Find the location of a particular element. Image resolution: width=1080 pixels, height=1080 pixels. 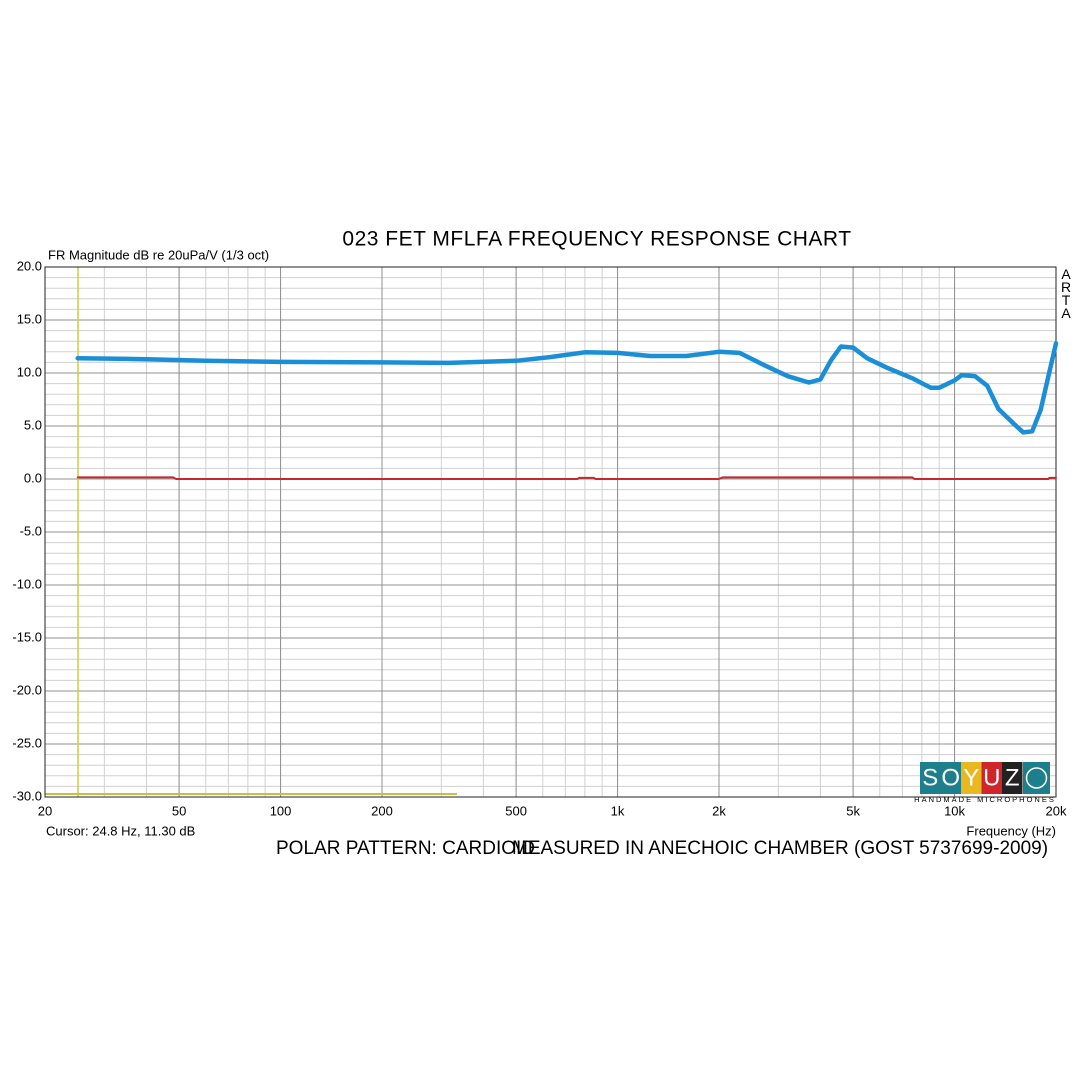

y-tick-label: -10.0 is located at coordinates (27, 583).